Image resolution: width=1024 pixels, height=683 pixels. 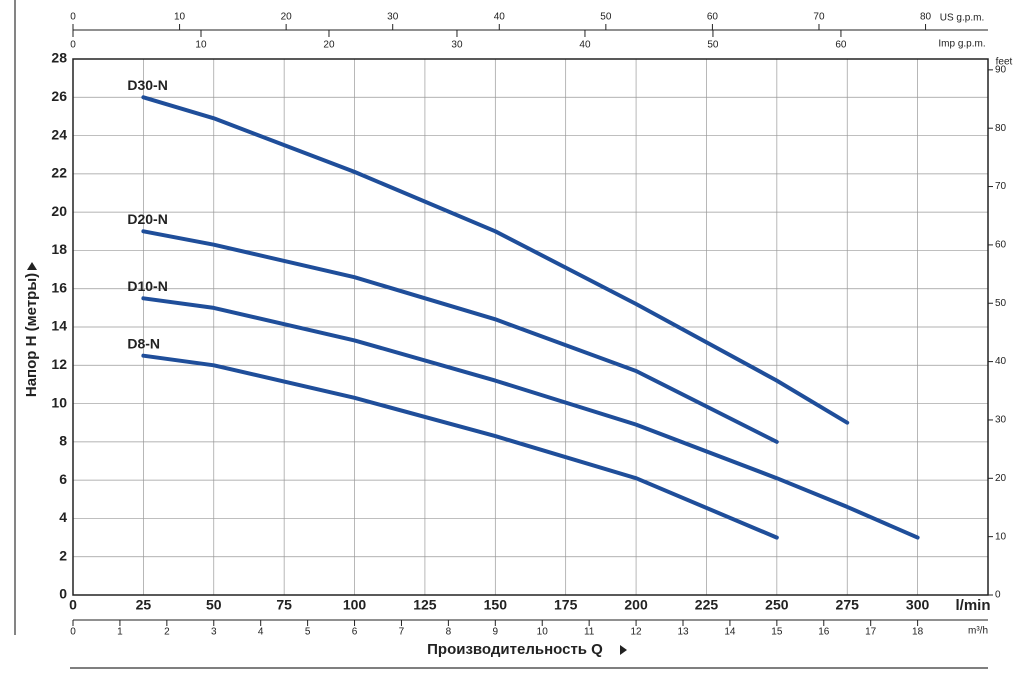 What do you see at coordinates (31, 335) in the screenshot?
I see `y-axis-title: Напор H (метры)` at bounding box center [31, 335].